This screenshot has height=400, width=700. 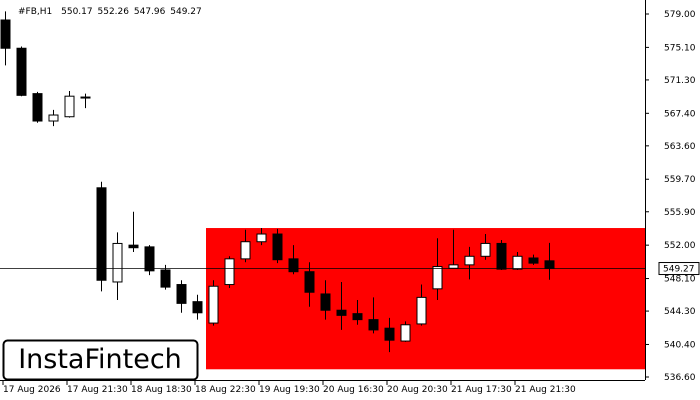 I want to click on x-tick-label: 18 Aug 18:30, so click(x=161, y=390).